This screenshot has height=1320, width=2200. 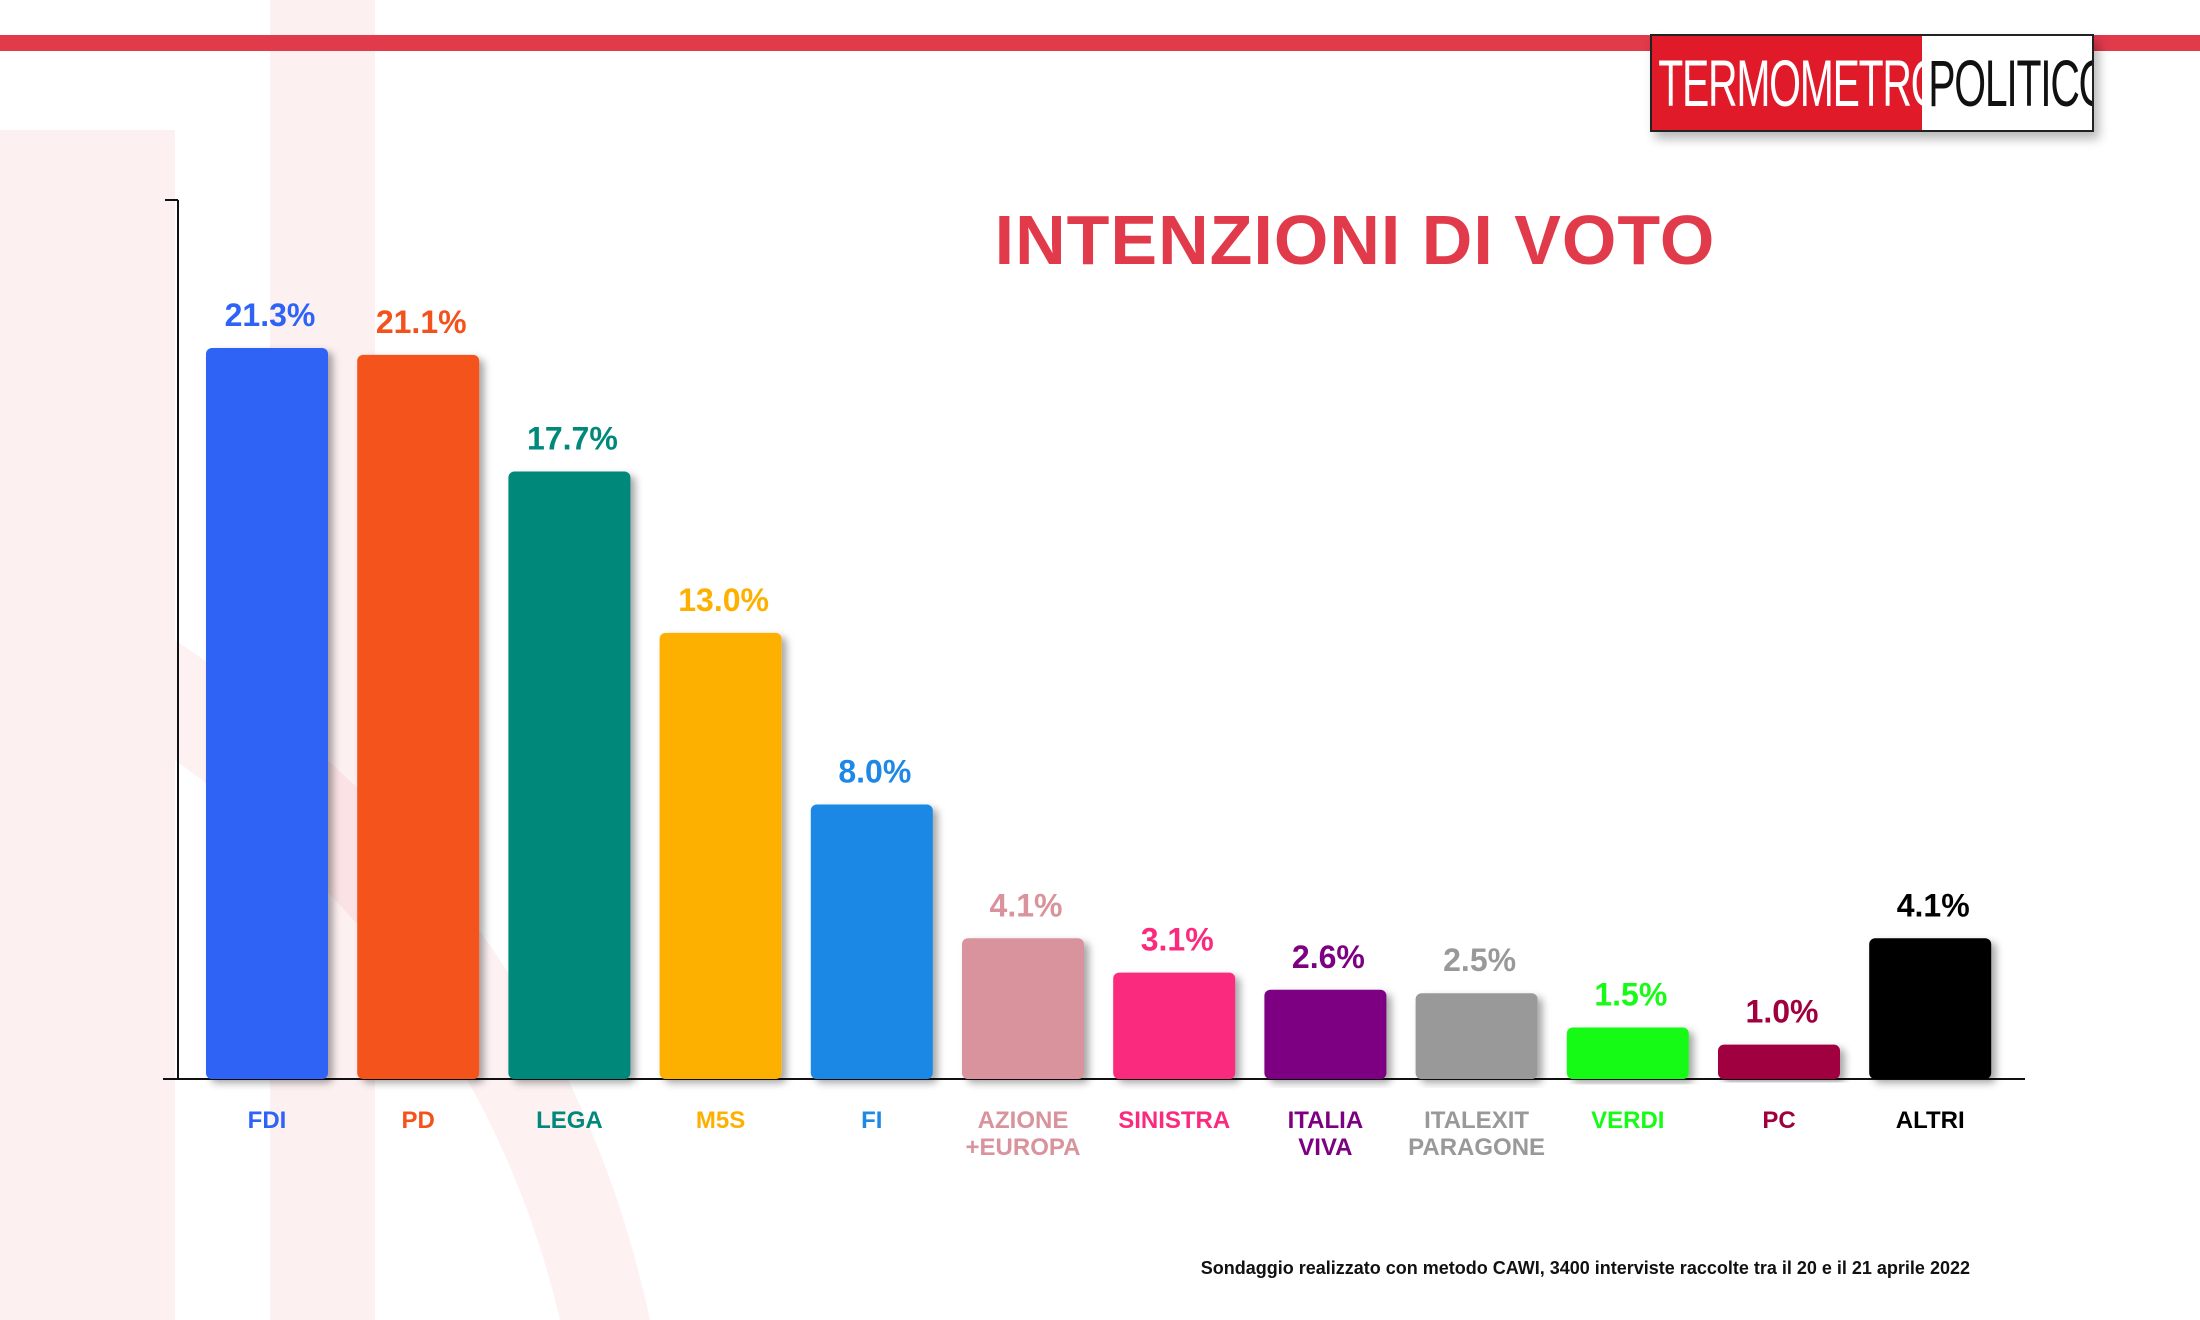 What do you see at coordinates (267, 1120) in the screenshot?
I see `category-label-0: FDI` at bounding box center [267, 1120].